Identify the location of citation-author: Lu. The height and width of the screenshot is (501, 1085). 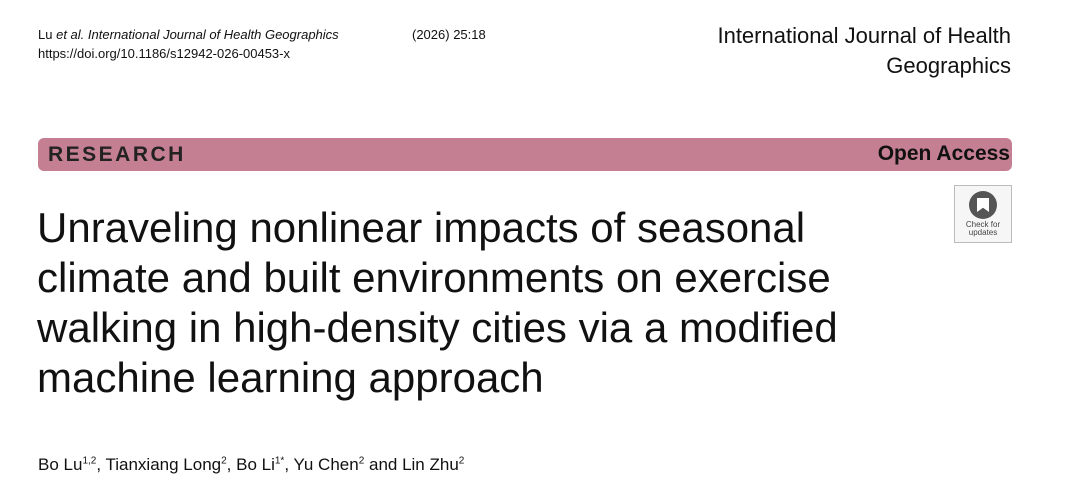
(45, 34).